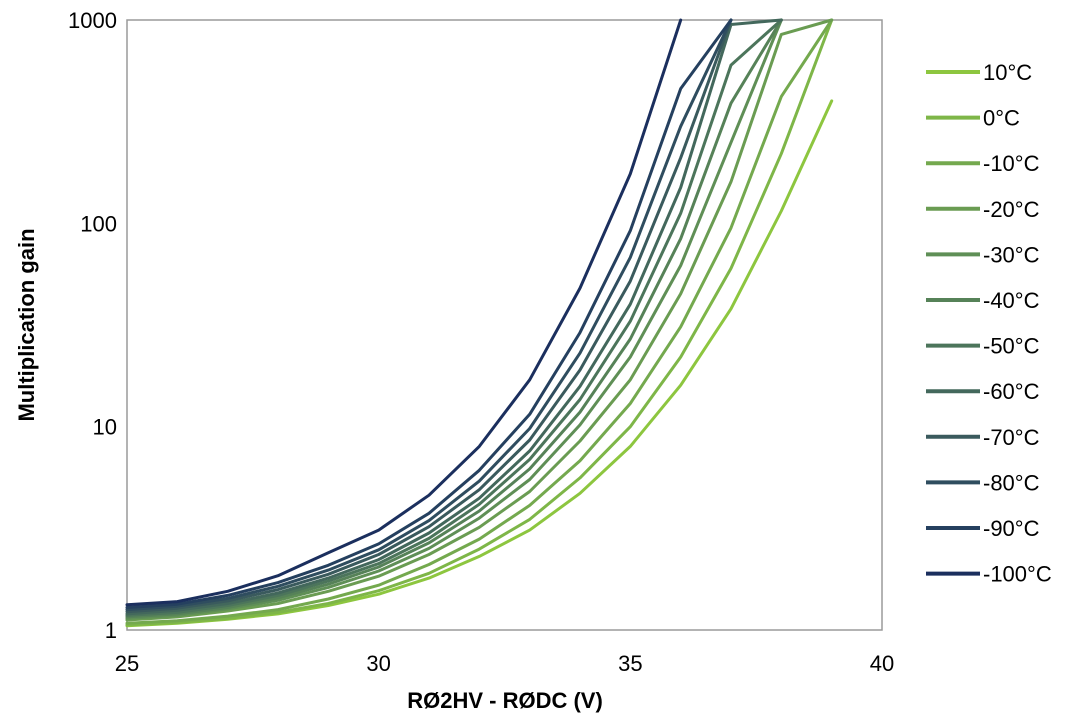 Image resolution: width=1072 pixels, height=720 pixels. I want to click on legend-label-9: -80°C, so click(1011, 482).